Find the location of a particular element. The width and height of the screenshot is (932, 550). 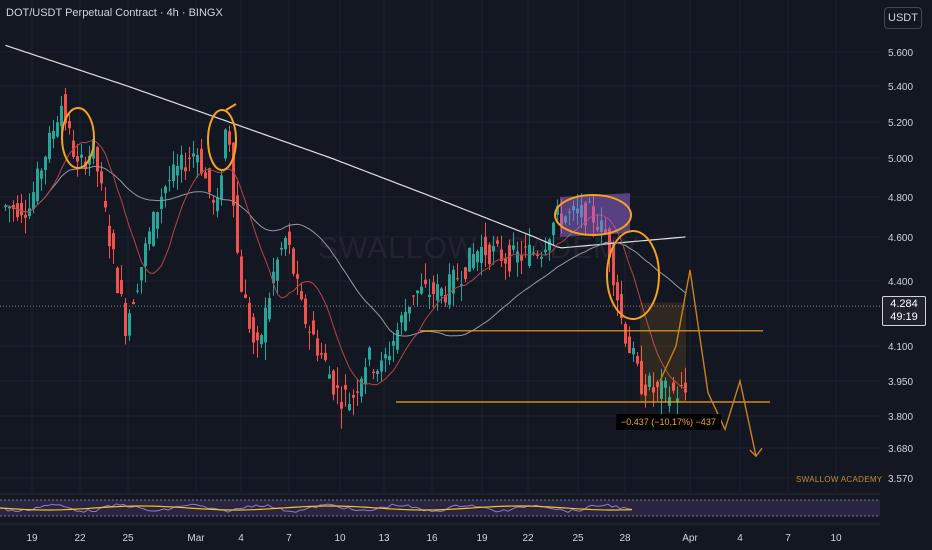

time-tick-label: 25 is located at coordinates (578, 538).